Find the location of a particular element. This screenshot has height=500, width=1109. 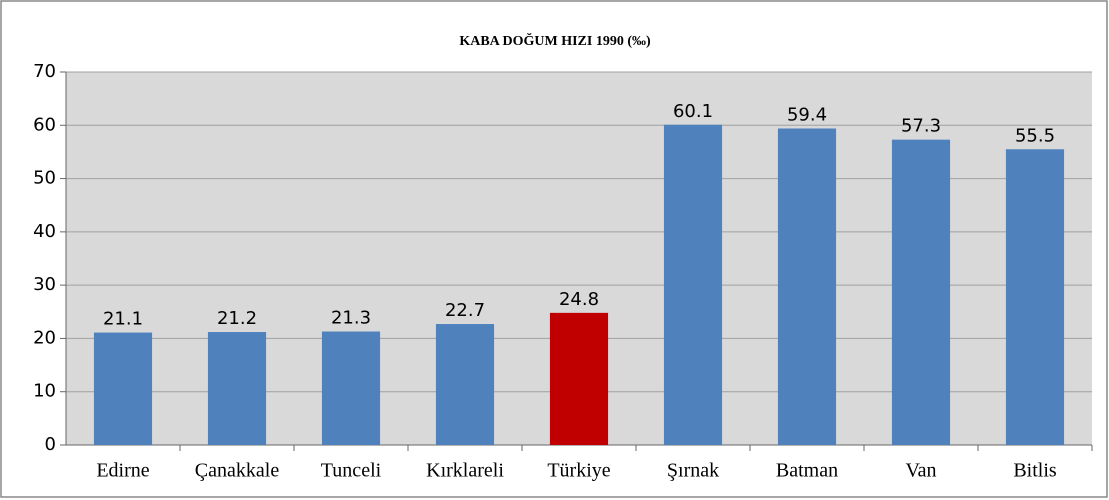

x-tick-label: Tunceli is located at coordinates (351, 471).